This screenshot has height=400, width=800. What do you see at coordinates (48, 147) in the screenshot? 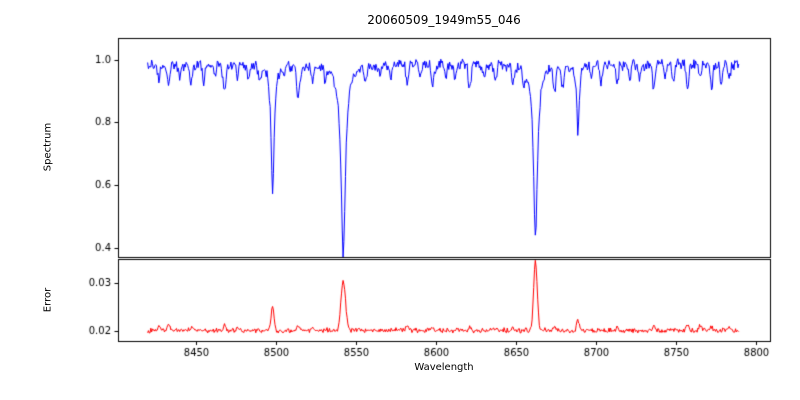
I see `spectrum-y-axis-label: Spectrum` at bounding box center [48, 147].